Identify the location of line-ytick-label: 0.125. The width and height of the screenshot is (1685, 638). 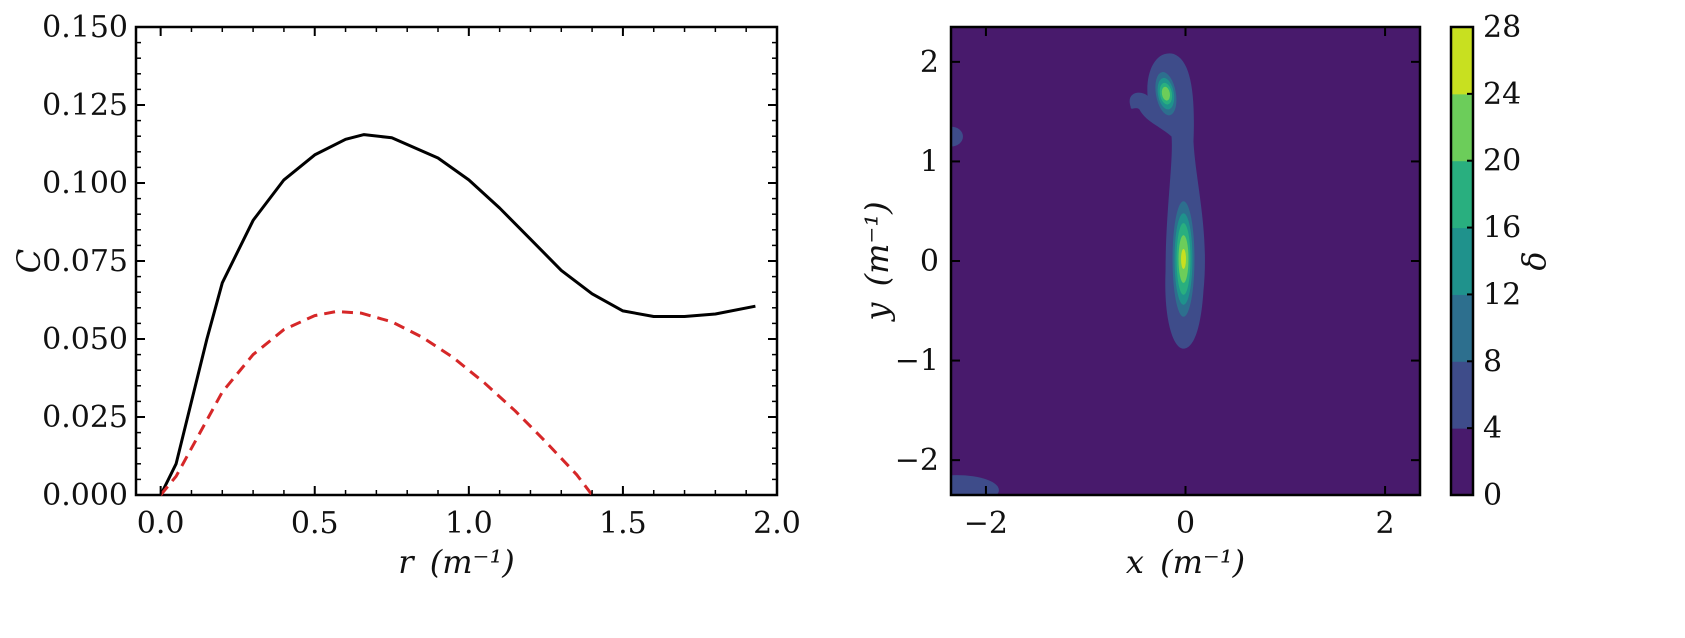
(85, 105).